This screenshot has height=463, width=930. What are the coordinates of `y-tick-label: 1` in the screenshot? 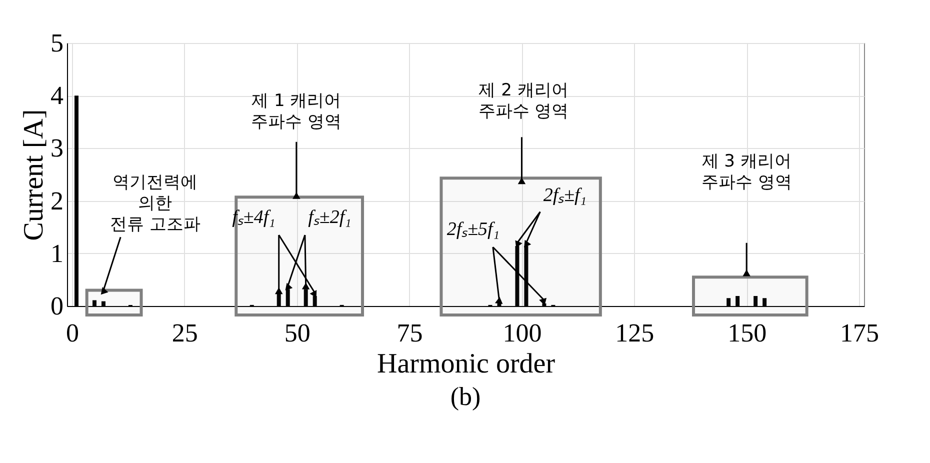 It's located at (57, 253).